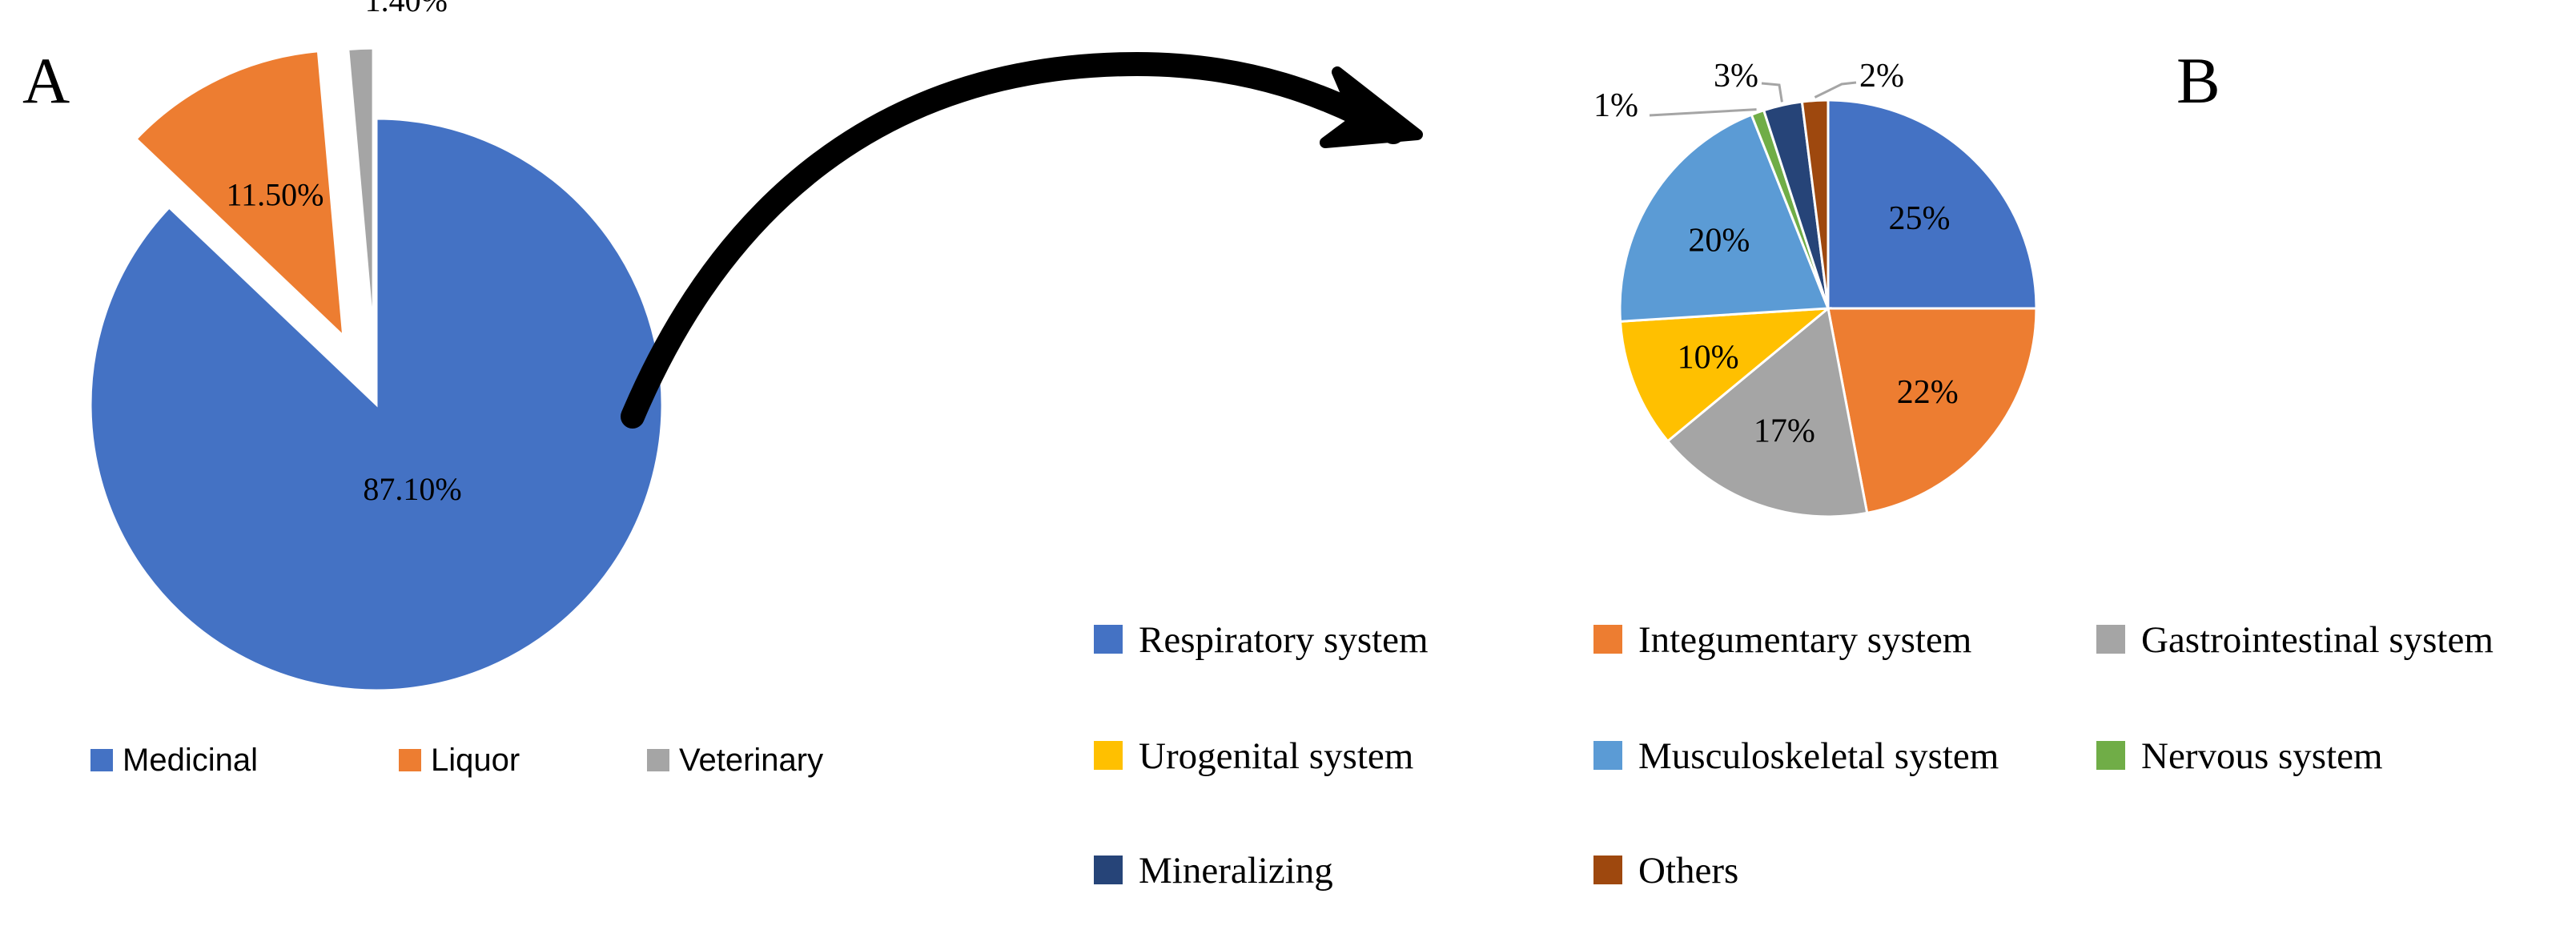  What do you see at coordinates (1236, 871) in the screenshot?
I see `legend-label-mineralizing: Mineralizing` at bounding box center [1236, 871].